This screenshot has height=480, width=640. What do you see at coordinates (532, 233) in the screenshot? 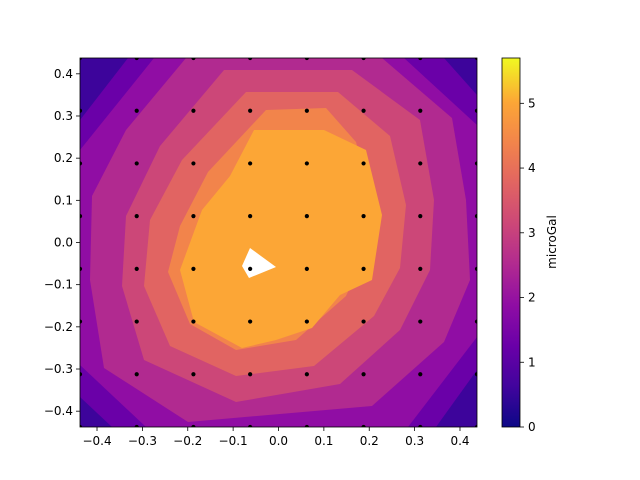
I see `colorbar-tick-label: 3` at bounding box center [532, 233].